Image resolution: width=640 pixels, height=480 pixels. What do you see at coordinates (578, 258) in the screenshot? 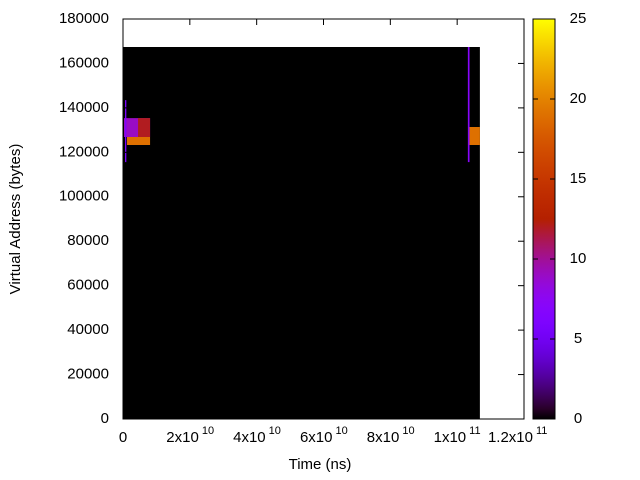
I see `colorbar-tick-label: 10` at bounding box center [578, 258].